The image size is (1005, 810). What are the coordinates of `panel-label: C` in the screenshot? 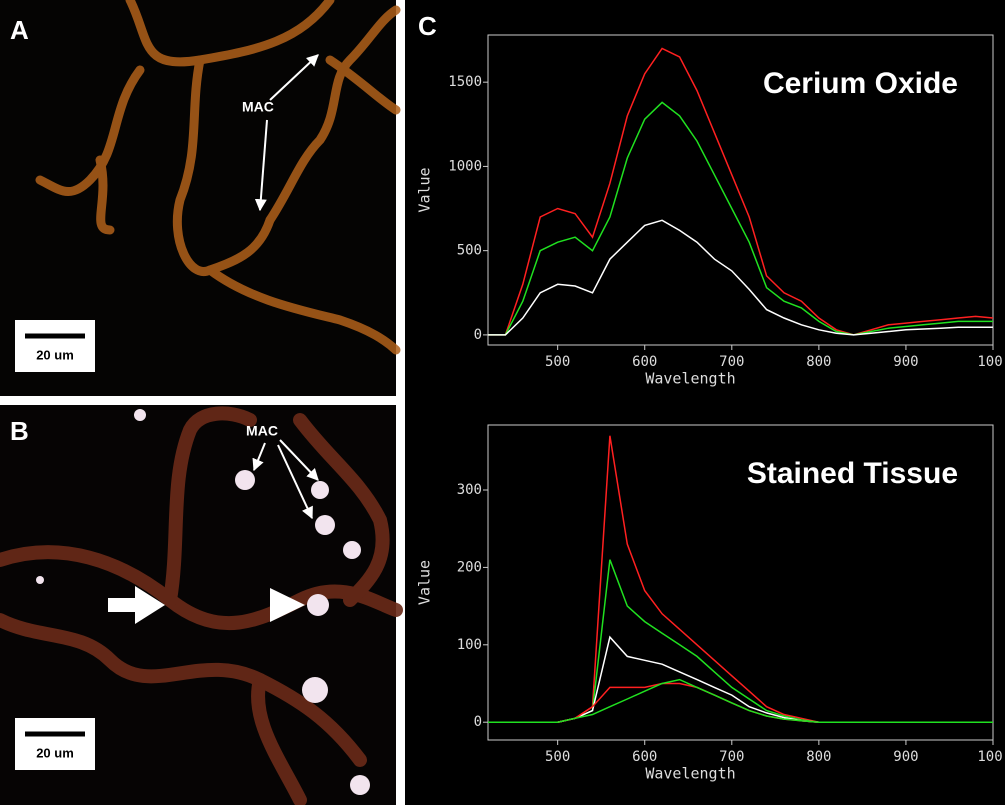 It's located at (427, 26).